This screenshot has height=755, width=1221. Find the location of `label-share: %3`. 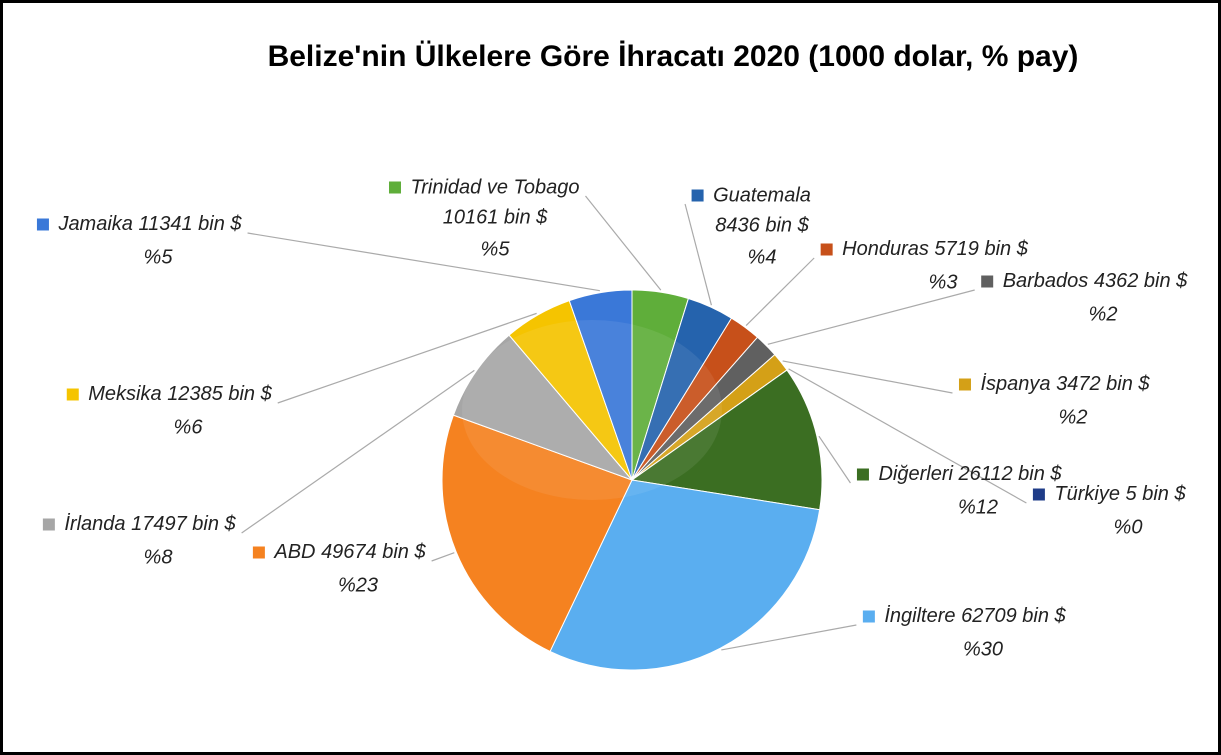

label-share: %3 is located at coordinates (943, 282).